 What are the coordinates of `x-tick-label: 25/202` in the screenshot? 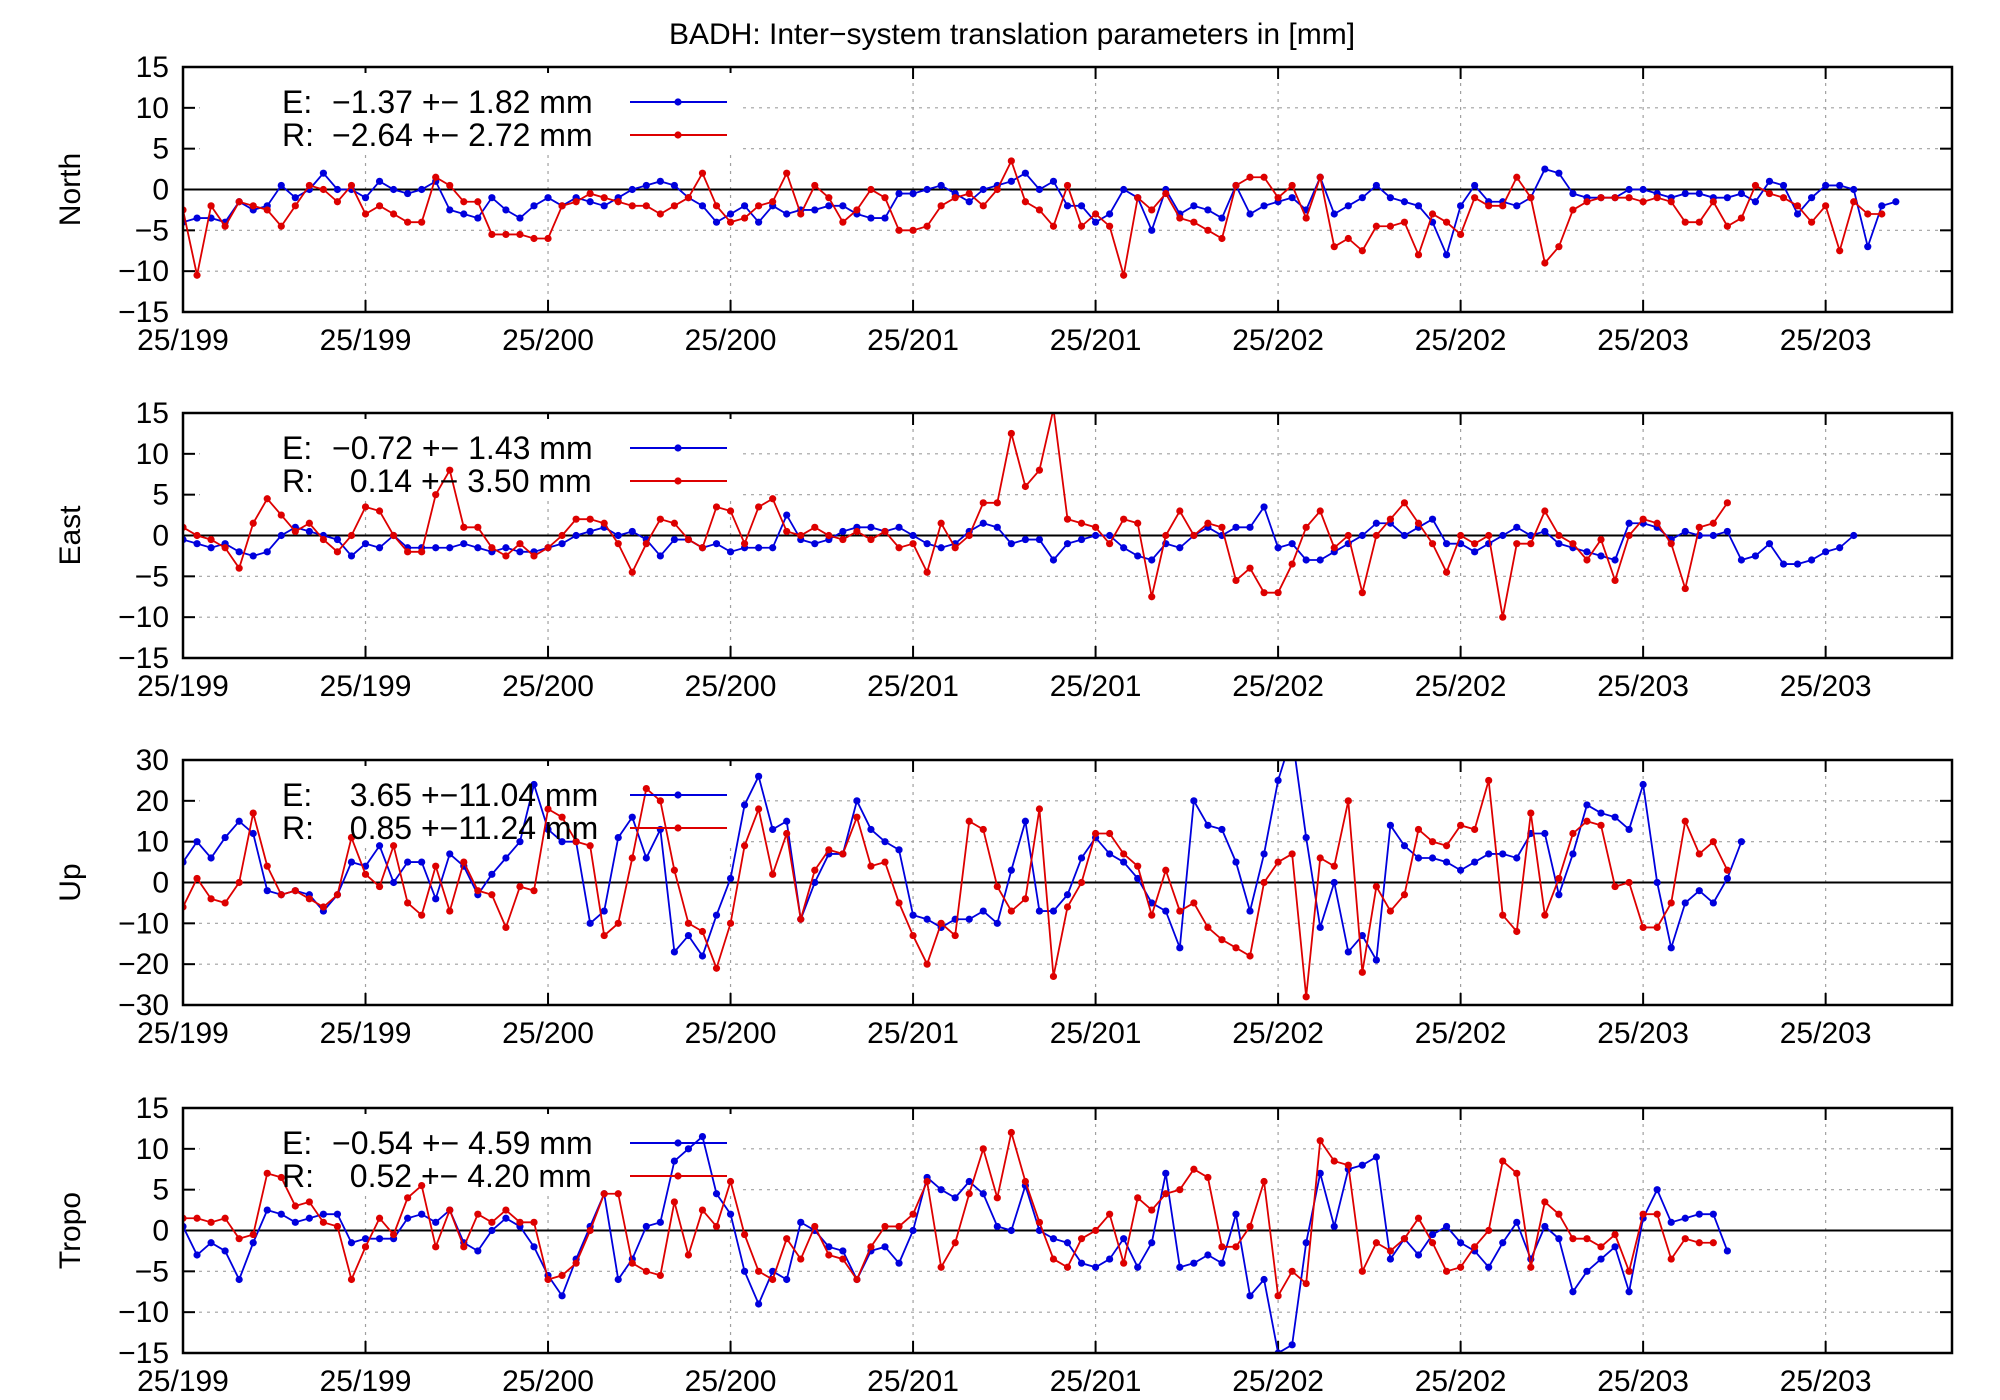 It's located at (1461, 340).